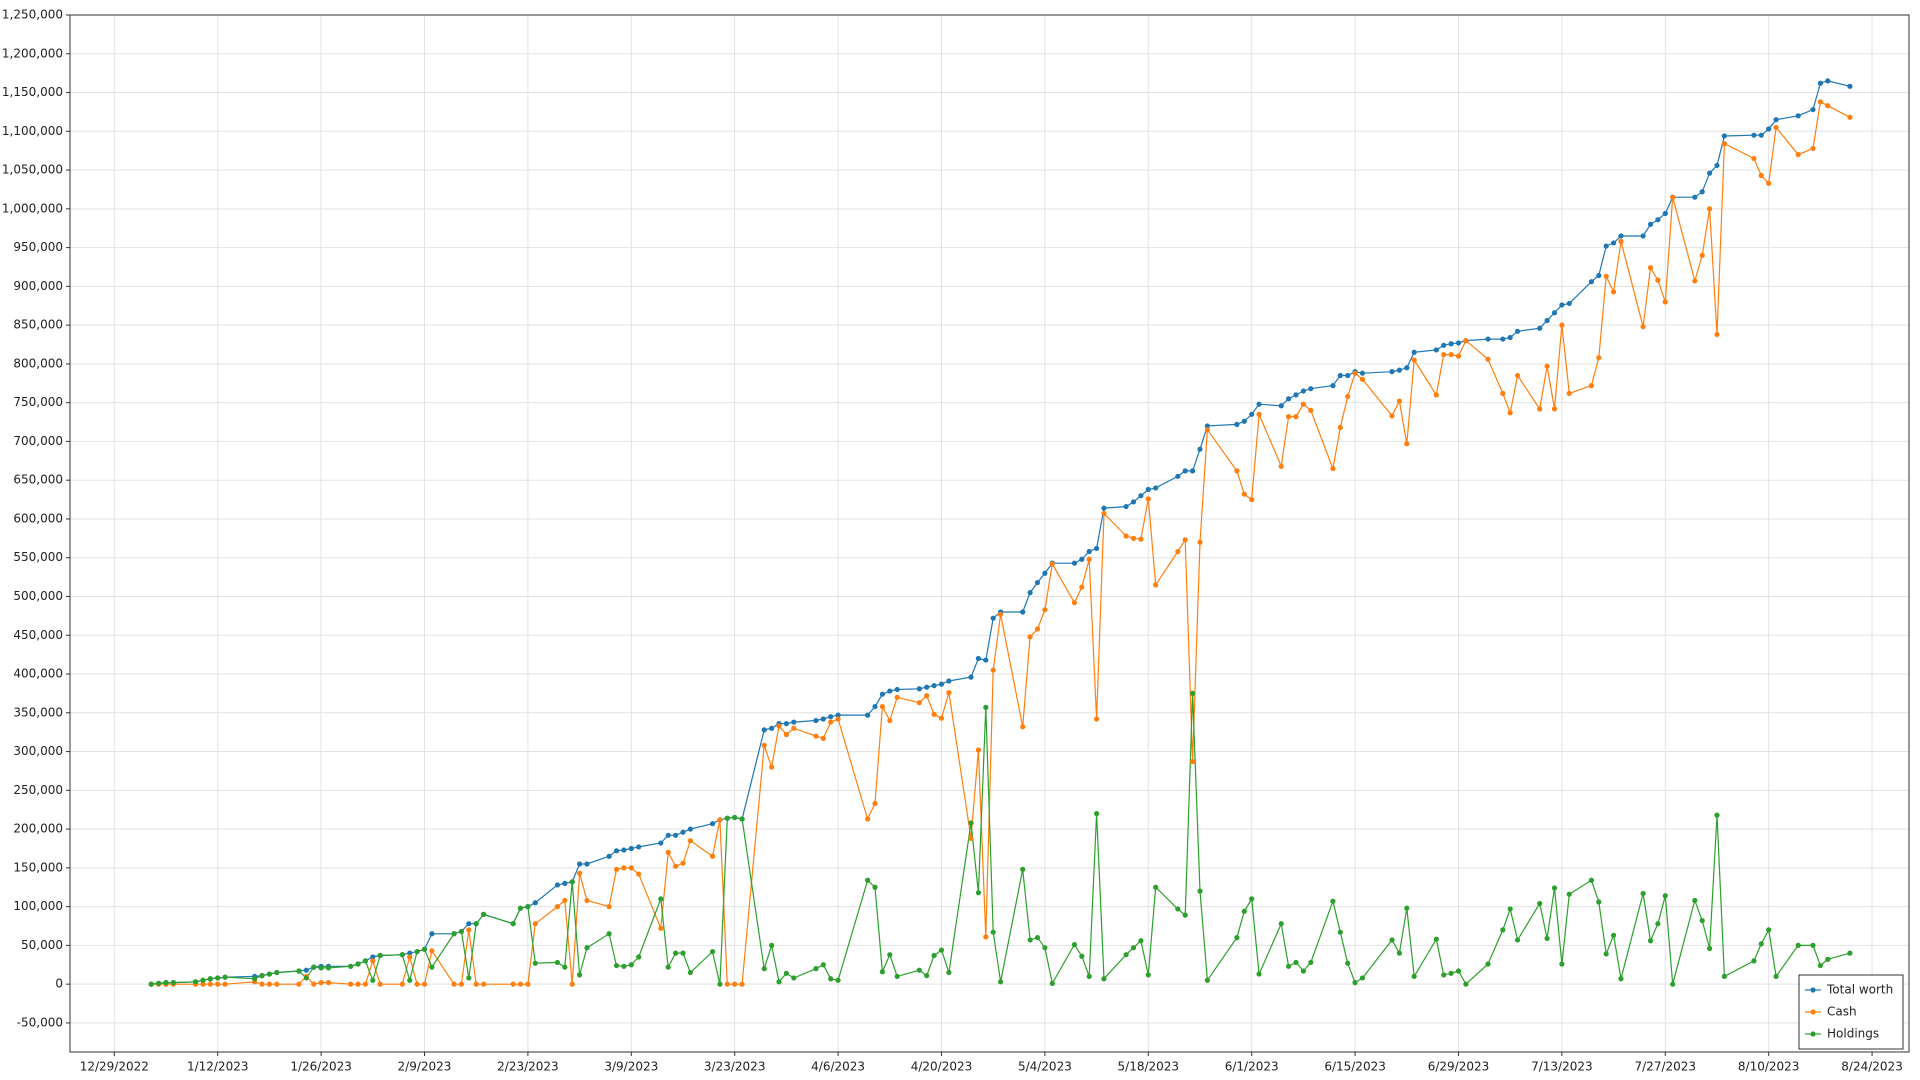  Describe the element at coordinates (38, 402) in the screenshot. I see `y-tick-label: 750,000` at that location.